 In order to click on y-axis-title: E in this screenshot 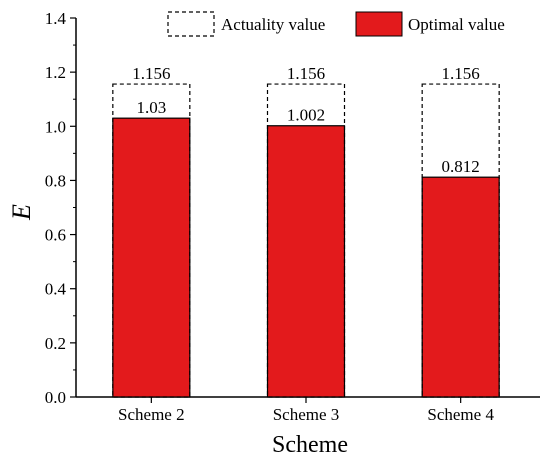, I will do `click(21, 212)`.